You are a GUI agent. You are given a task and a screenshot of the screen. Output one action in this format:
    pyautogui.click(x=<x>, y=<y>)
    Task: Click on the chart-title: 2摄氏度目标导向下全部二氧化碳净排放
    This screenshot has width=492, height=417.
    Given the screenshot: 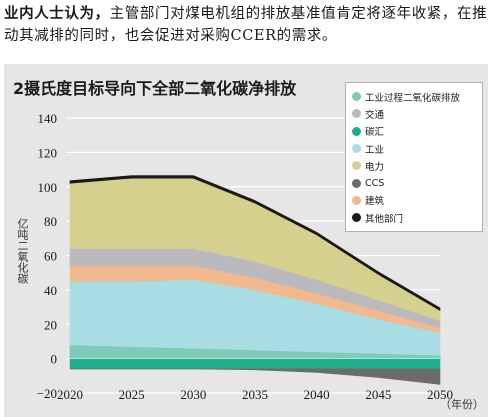 What is the action you would take?
    pyautogui.click(x=155, y=88)
    